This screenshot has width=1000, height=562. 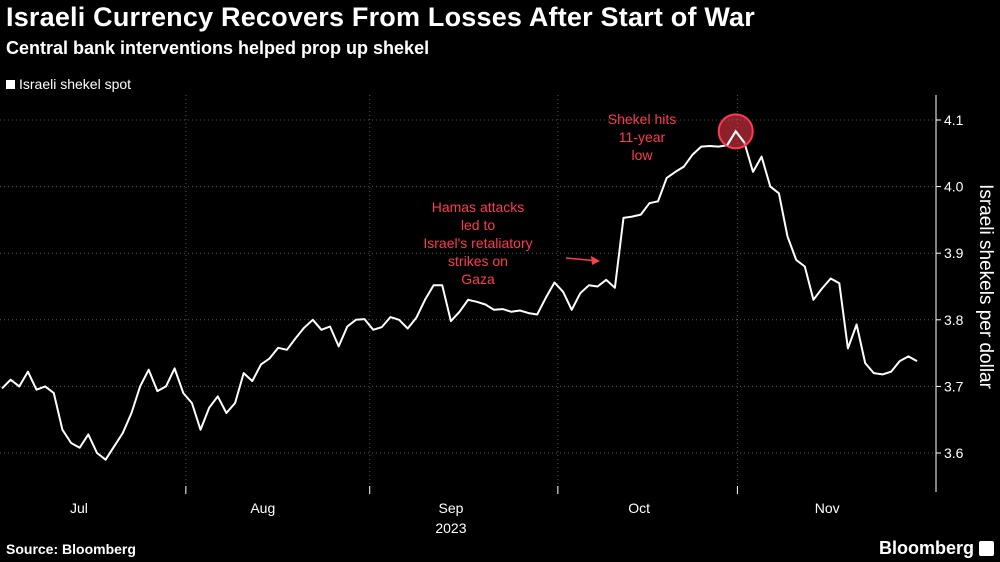 What do you see at coordinates (478, 207) in the screenshot?
I see `annotation-hamas-text: Hamas attacks` at bounding box center [478, 207].